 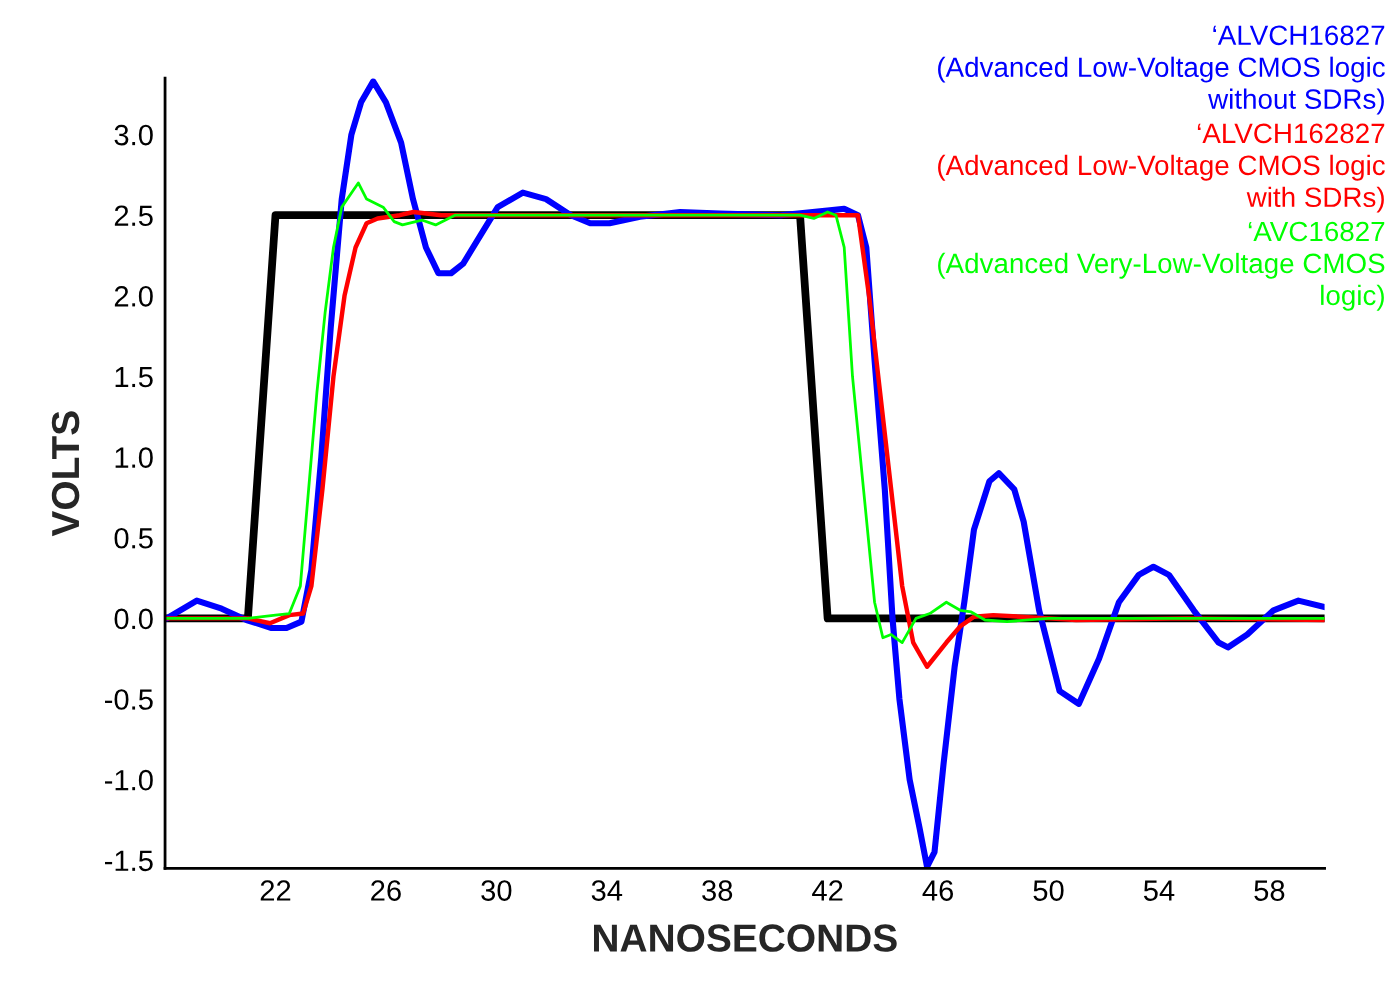 What do you see at coordinates (133, 216) in the screenshot?
I see `y-tick-label: 2.5` at bounding box center [133, 216].